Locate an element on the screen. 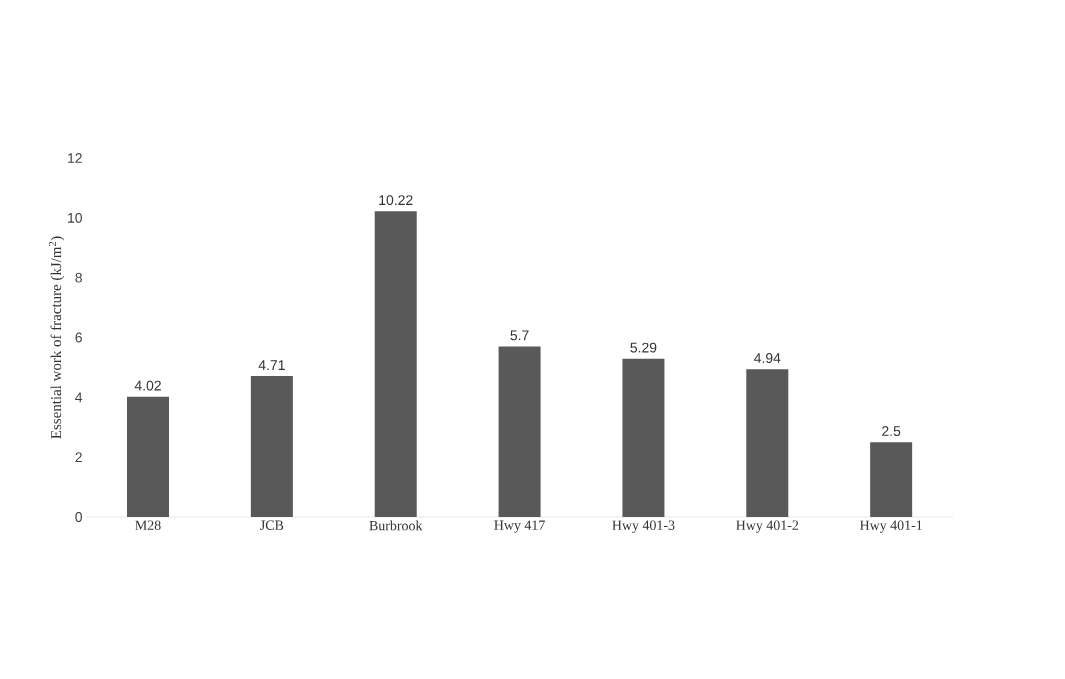  x-tick-label: Hwy 417 is located at coordinates (519, 526).